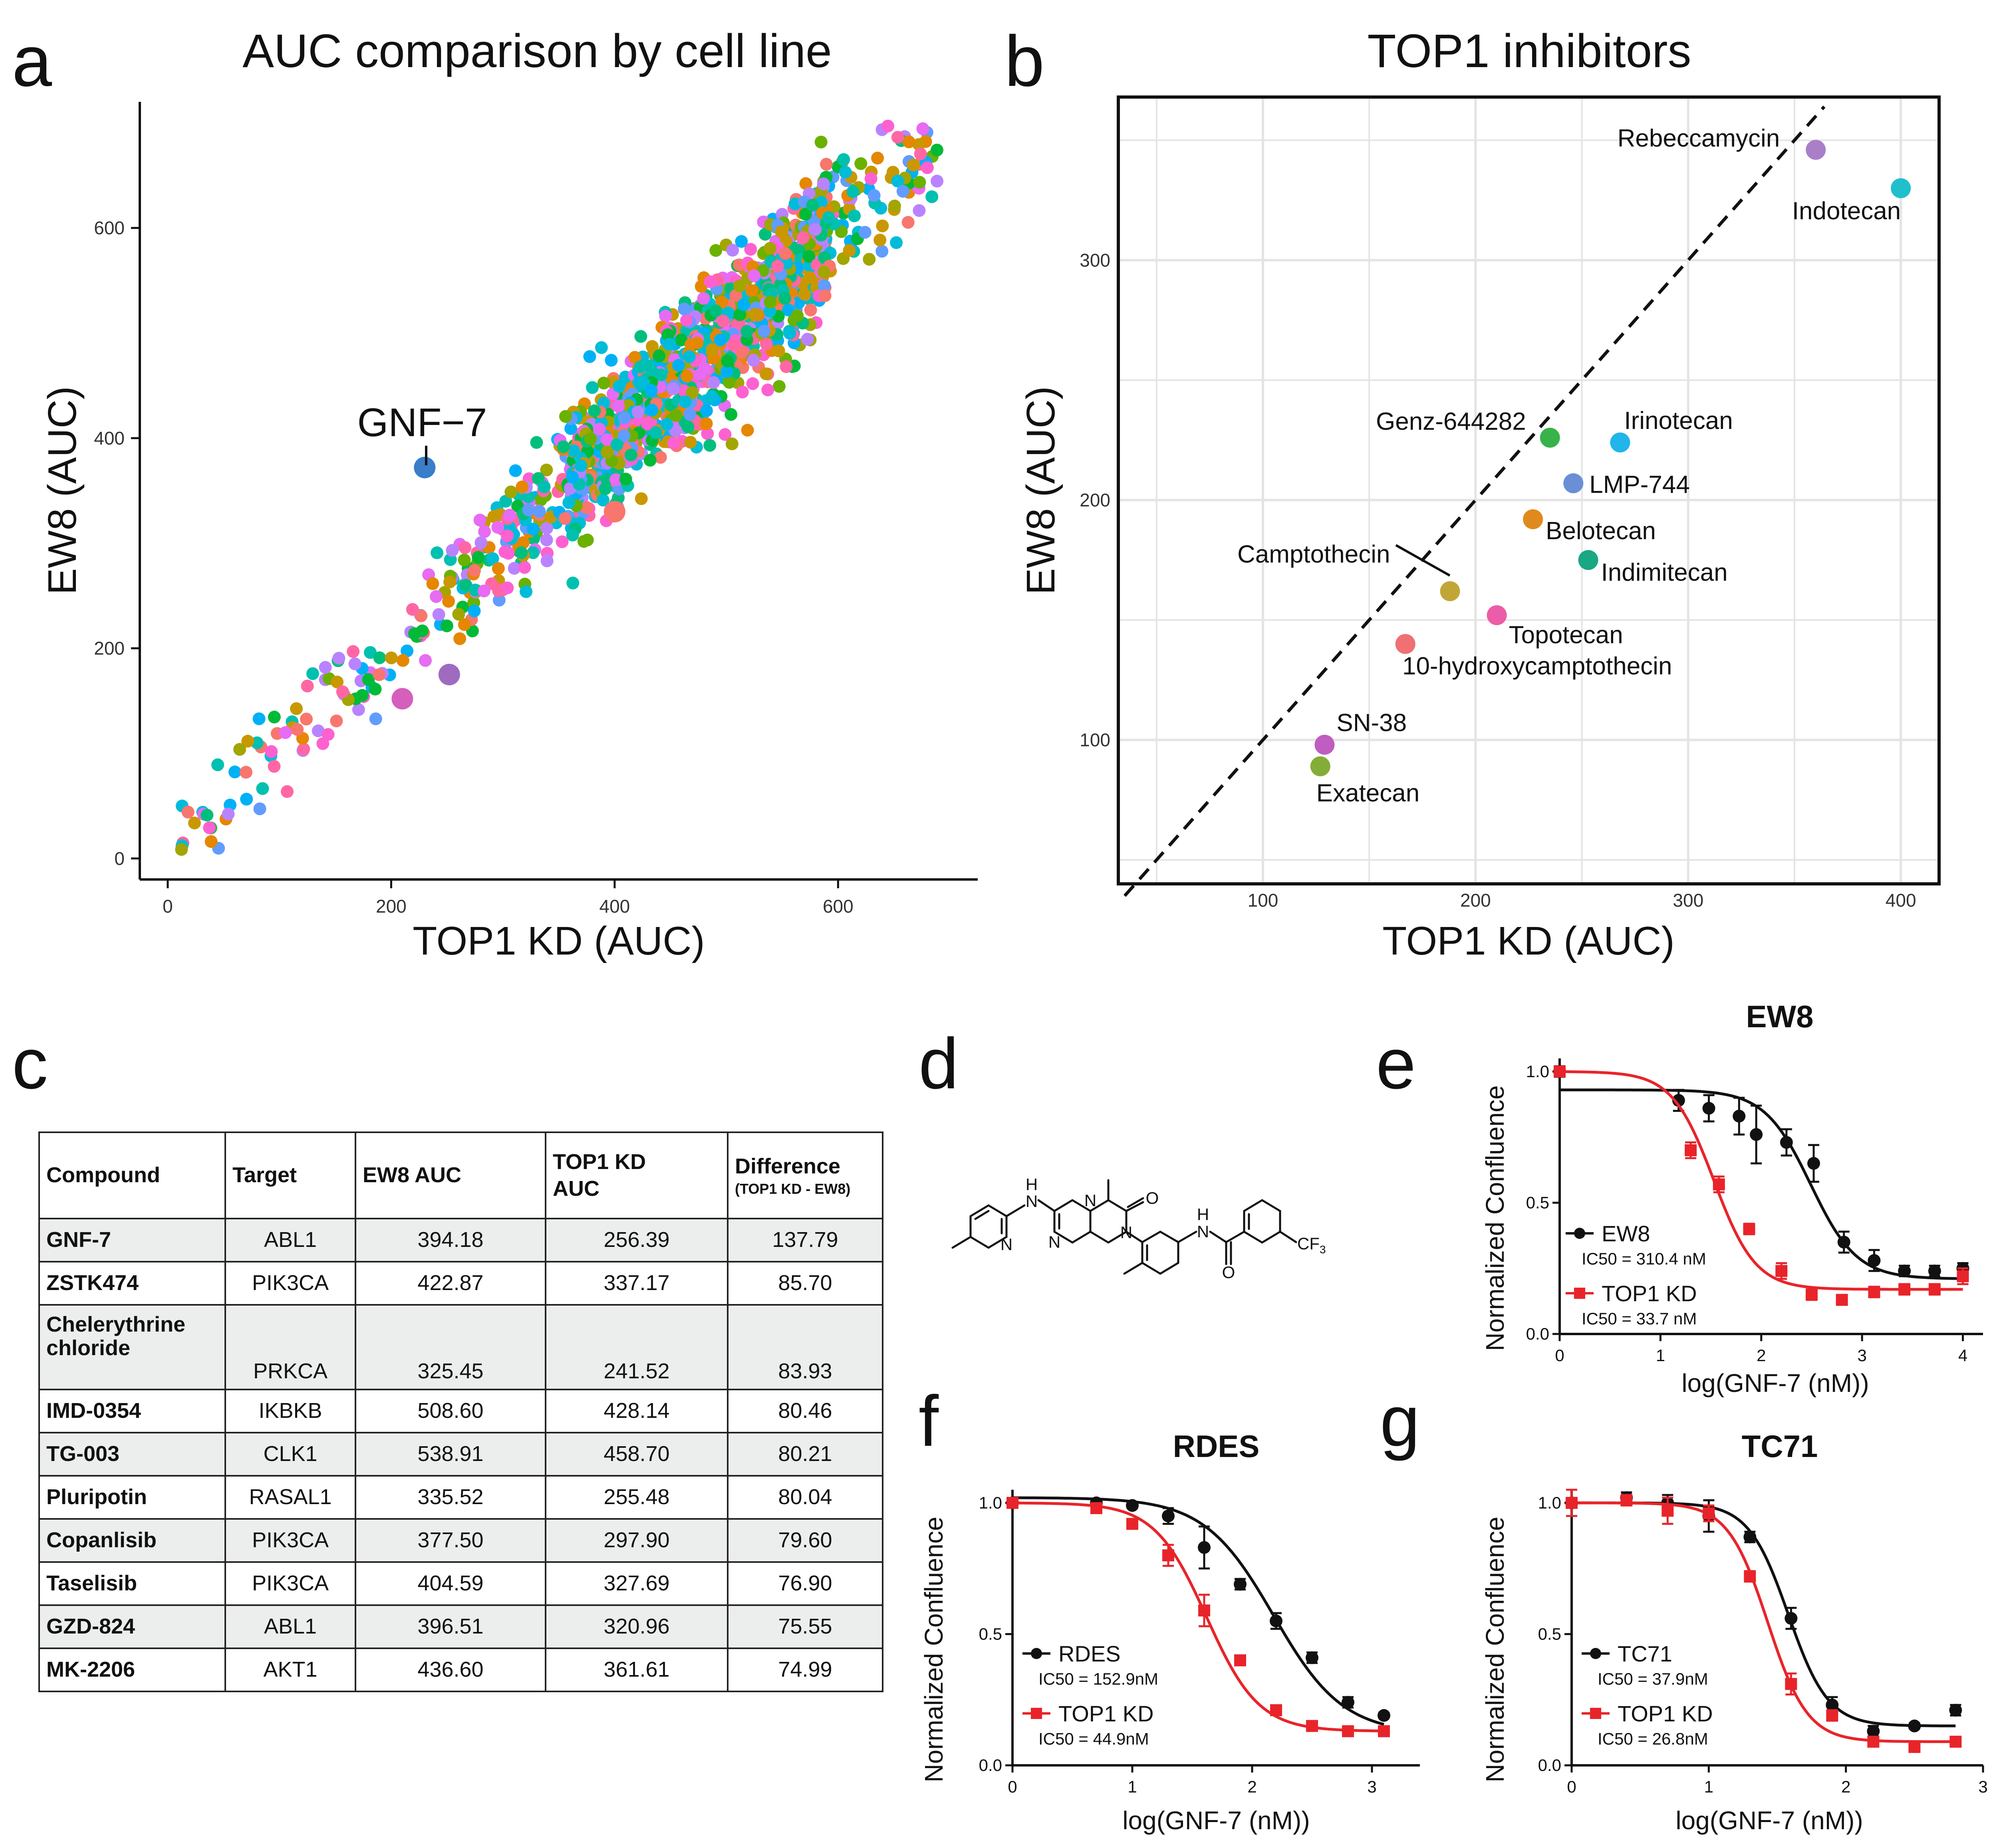 This screenshot has height=1848, width=1997. I want to click on table-row: ZSTK474 PIK3CA 422.87 337.17 85.70, so click(460, 1283).